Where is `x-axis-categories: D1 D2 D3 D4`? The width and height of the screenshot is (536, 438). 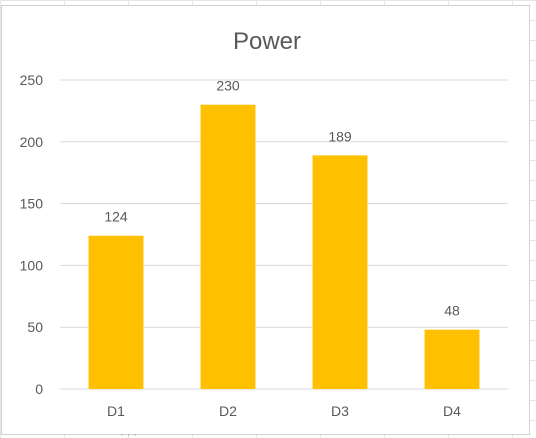
x-axis-categories: D1 D2 D3 D4 is located at coordinates (284, 411).